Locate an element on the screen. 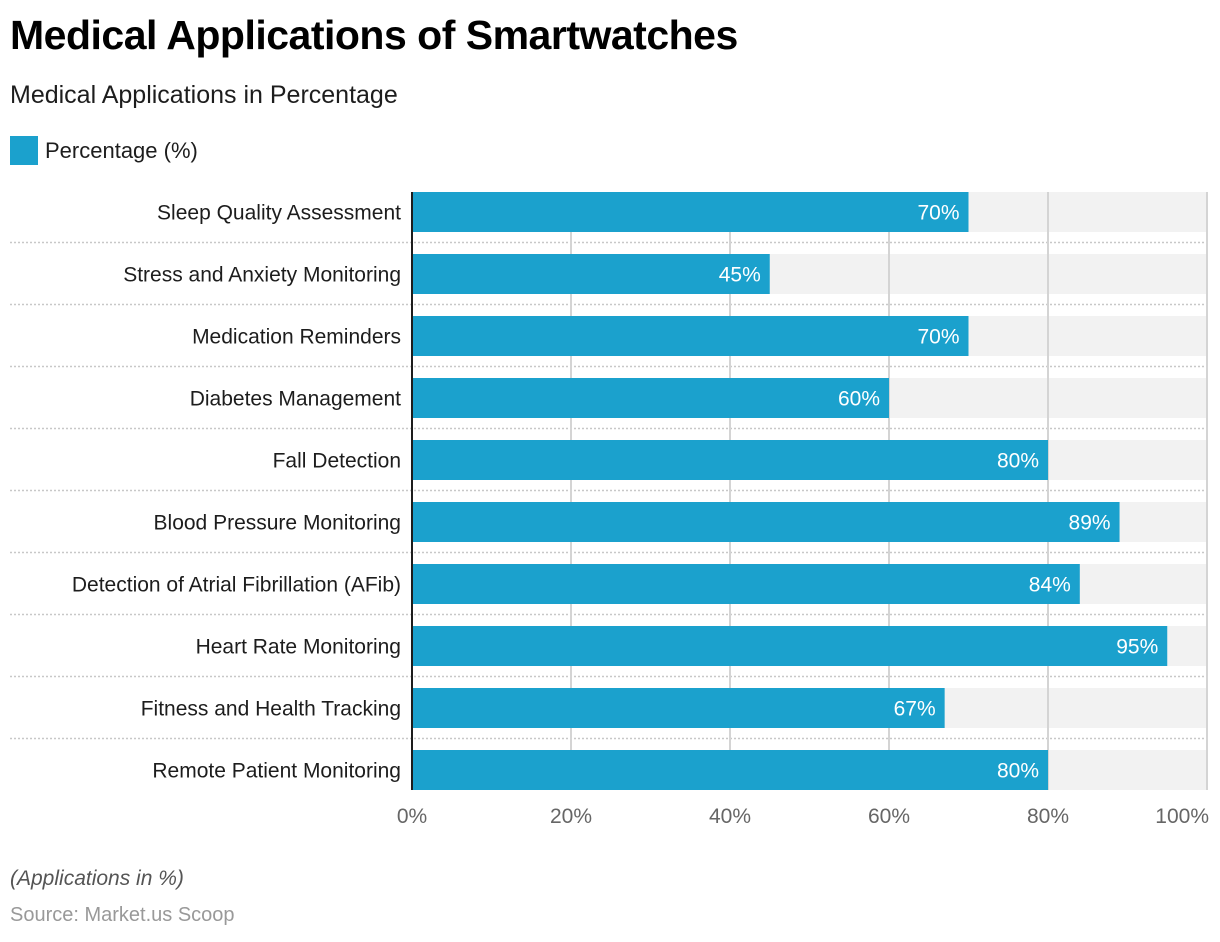 This screenshot has width=1220, height=942. category-label: Stress and Anxiety Monitoring is located at coordinates (262, 275).